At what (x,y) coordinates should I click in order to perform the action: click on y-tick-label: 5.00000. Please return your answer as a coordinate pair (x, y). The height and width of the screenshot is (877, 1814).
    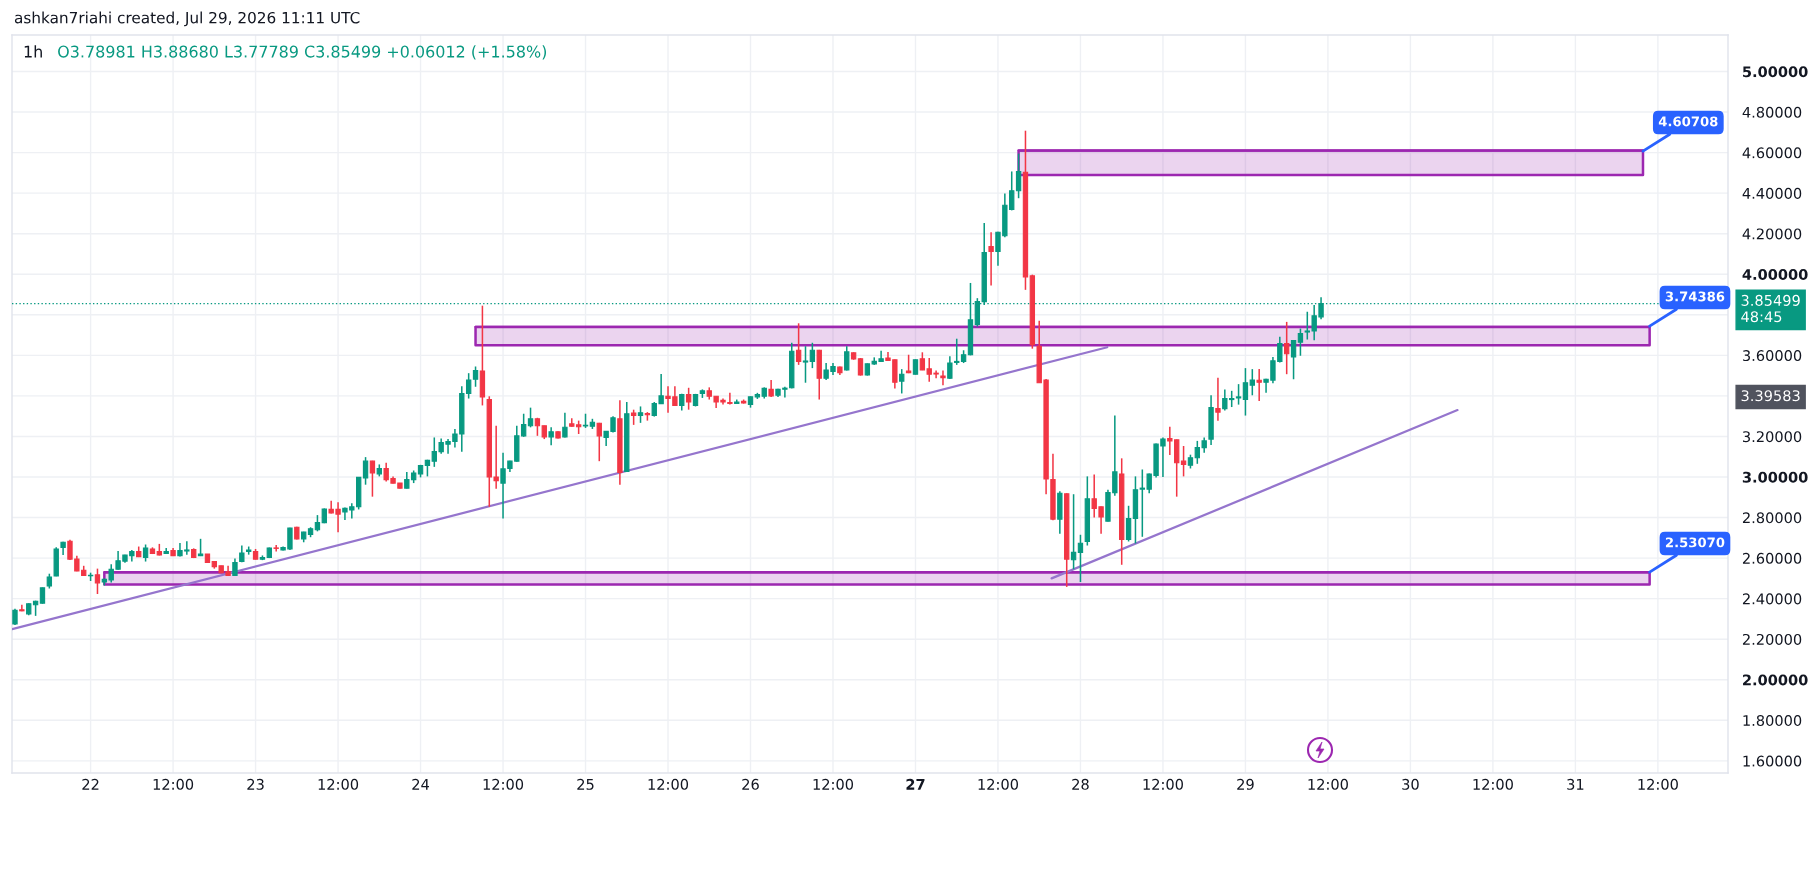
    Looking at the image, I should click on (1775, 72).